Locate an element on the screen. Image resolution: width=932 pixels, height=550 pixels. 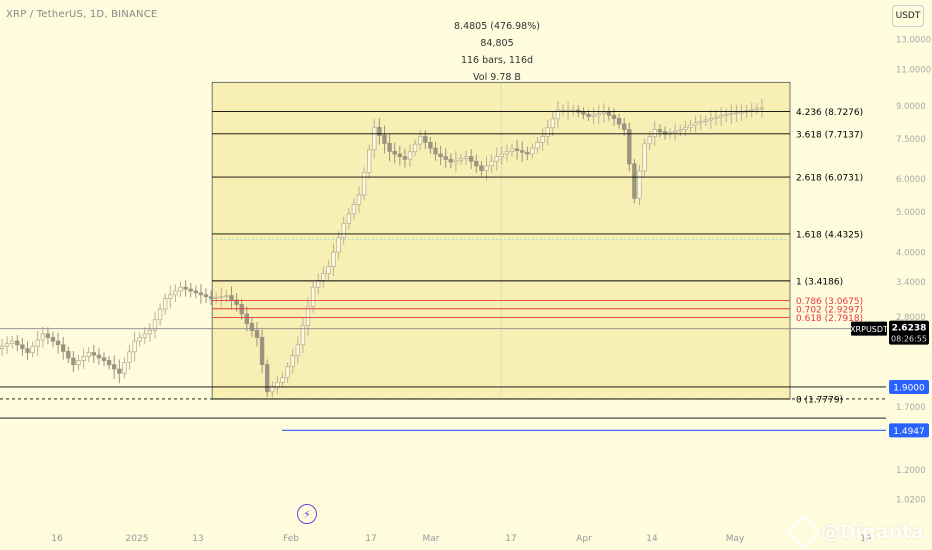
symbol-badge is located at coordinates (869, 328).